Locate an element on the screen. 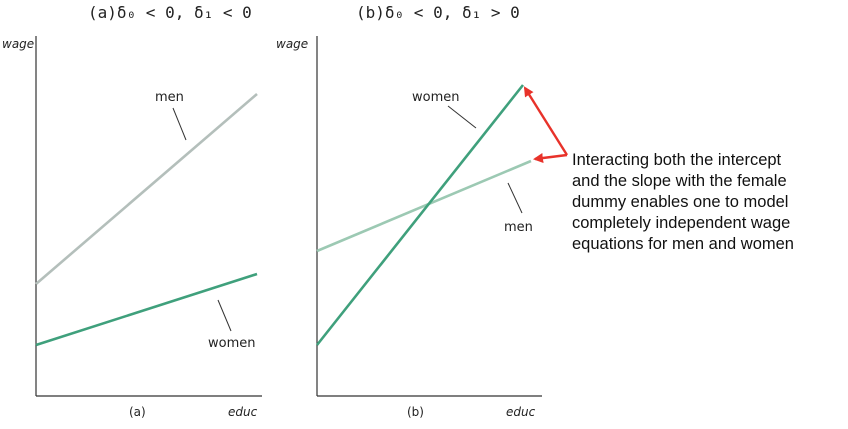  panel-a-women-label: women is located at coordinates (232, 343).